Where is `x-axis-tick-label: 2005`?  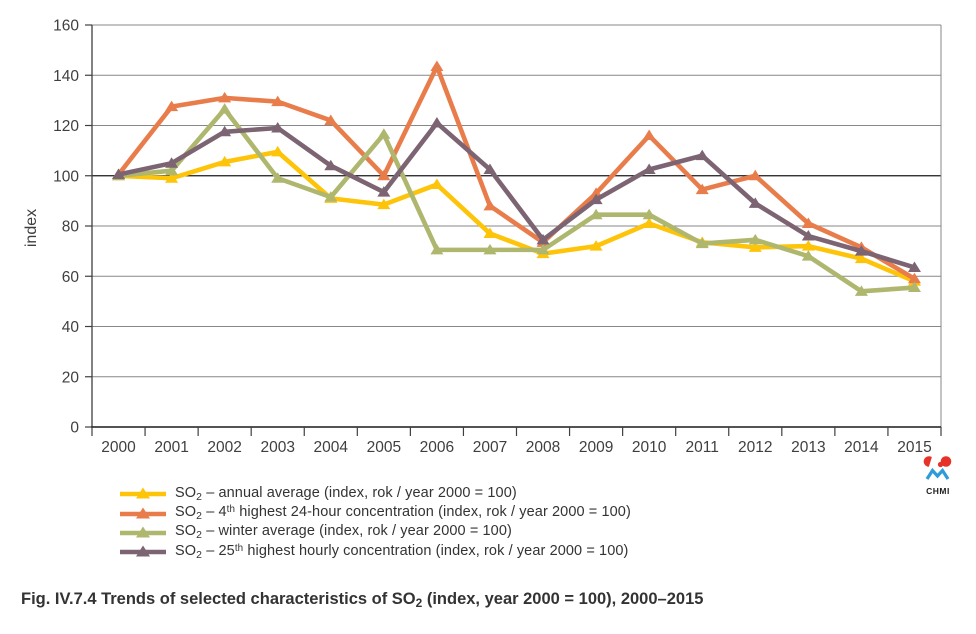
x-axis-tick-label: 2005 is located at coordinates (384, 447).